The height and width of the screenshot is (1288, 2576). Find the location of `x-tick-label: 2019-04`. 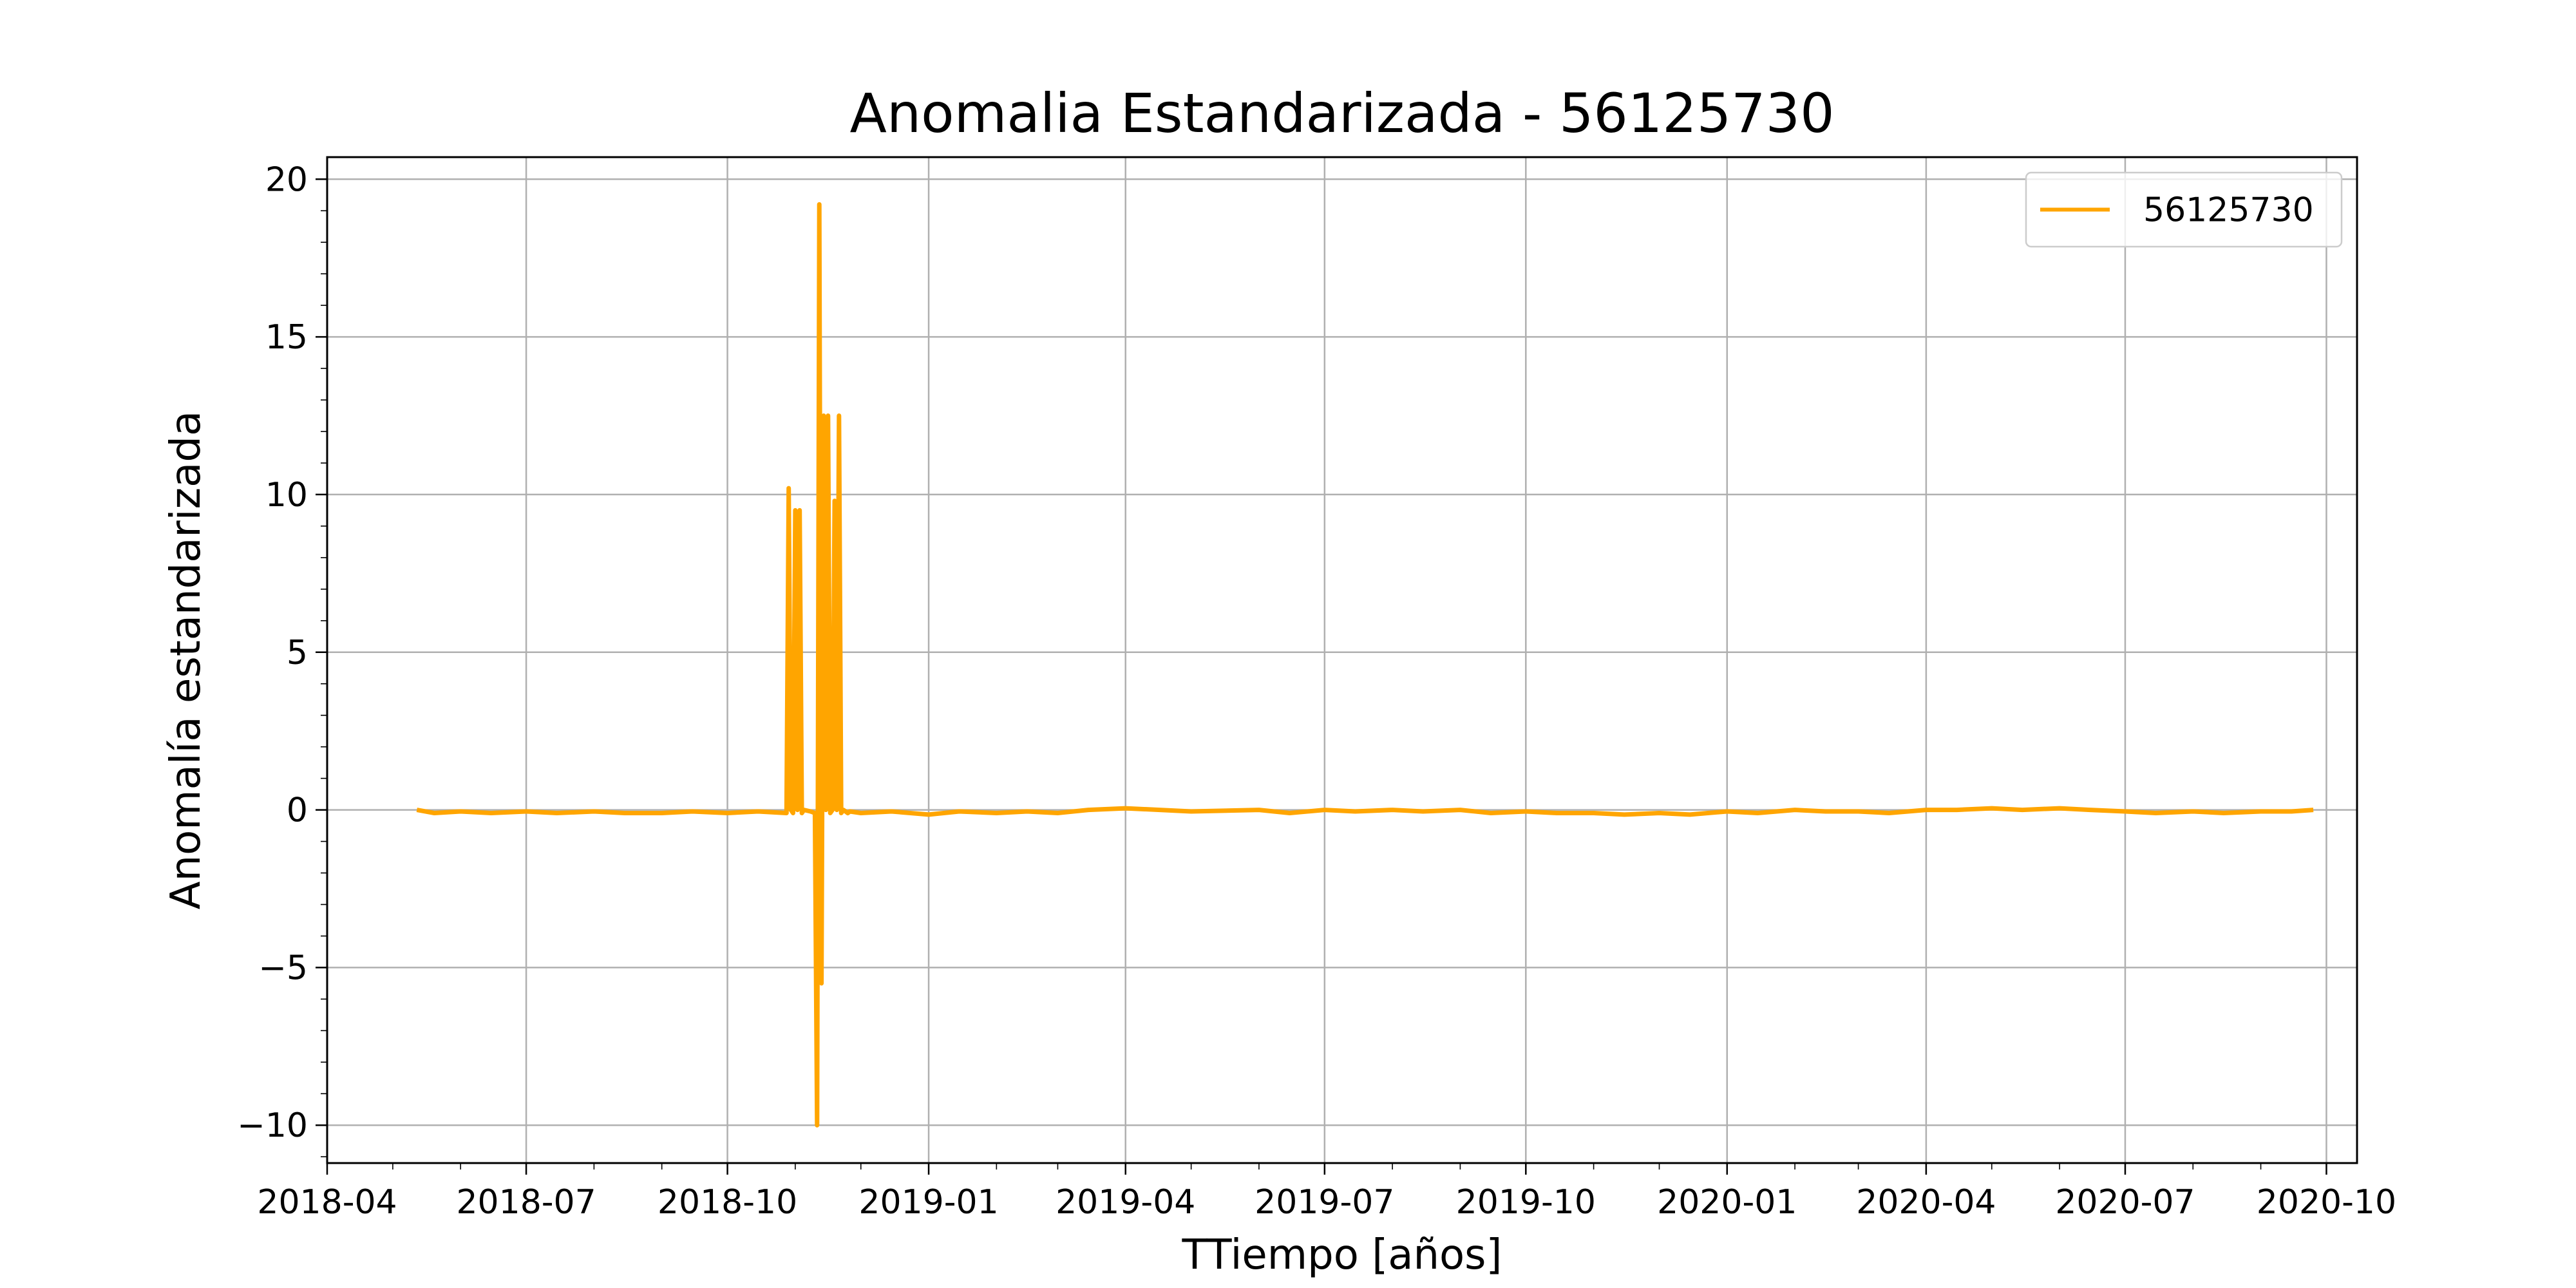

x-tick-label: 2019-04 is located at coordinates (1125, 1202).